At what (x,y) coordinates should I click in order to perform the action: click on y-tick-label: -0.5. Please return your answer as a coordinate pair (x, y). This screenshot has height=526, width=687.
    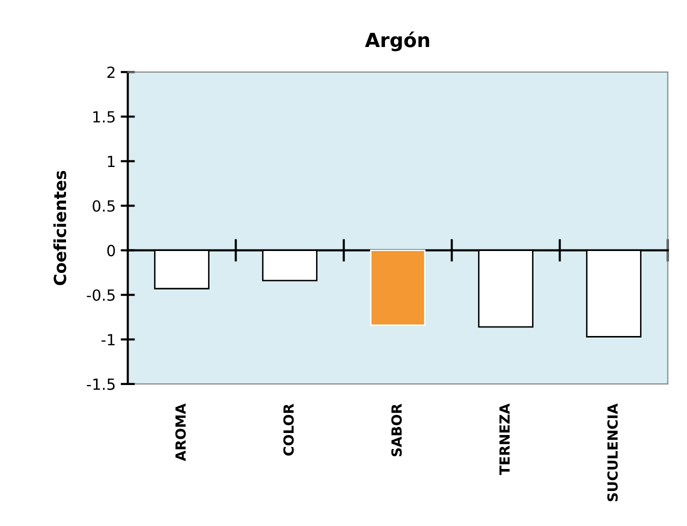
    Looking at the image, I should click on (100, 295).